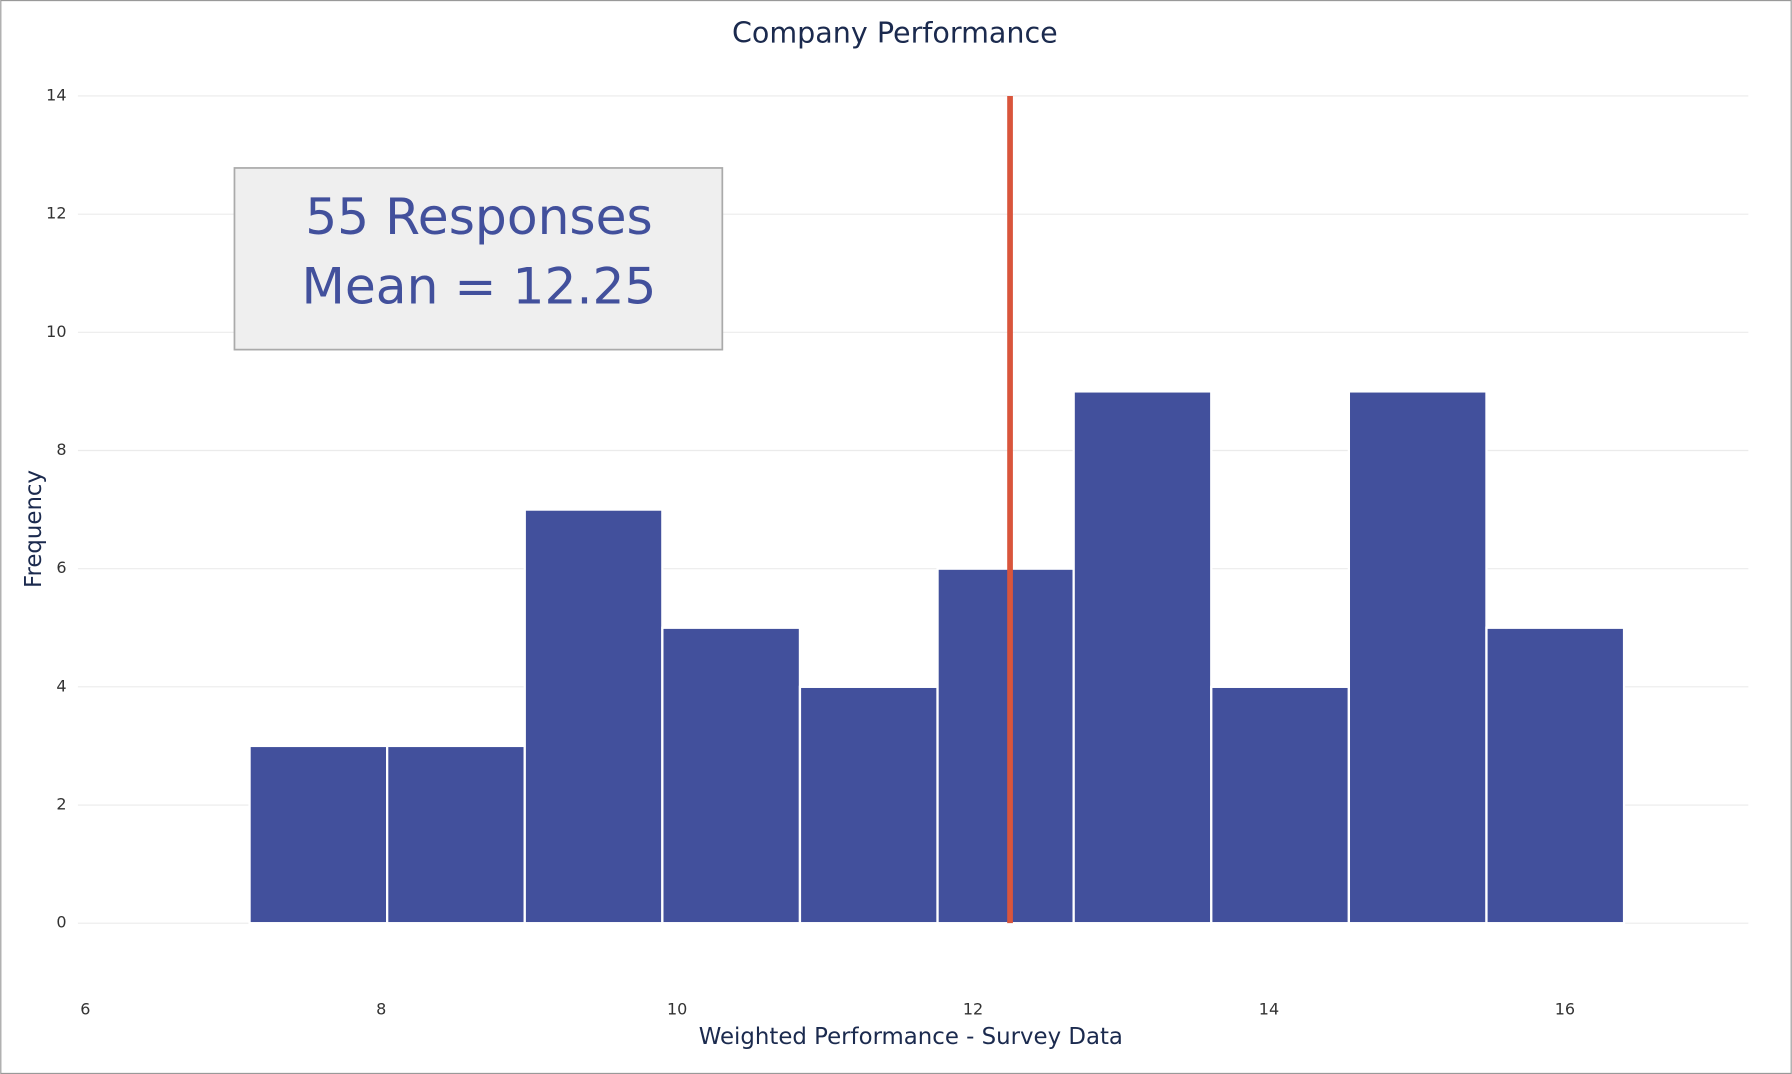 This screenshot has height=1074, width=1792. I want to click on x-tick-label: 8, so click(381, 1009).